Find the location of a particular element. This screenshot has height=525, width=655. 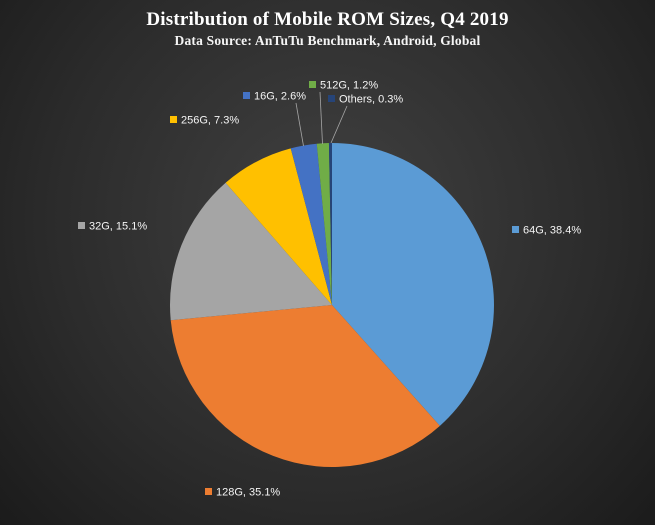

legend-marker-others is located at coordinates (331, 98).